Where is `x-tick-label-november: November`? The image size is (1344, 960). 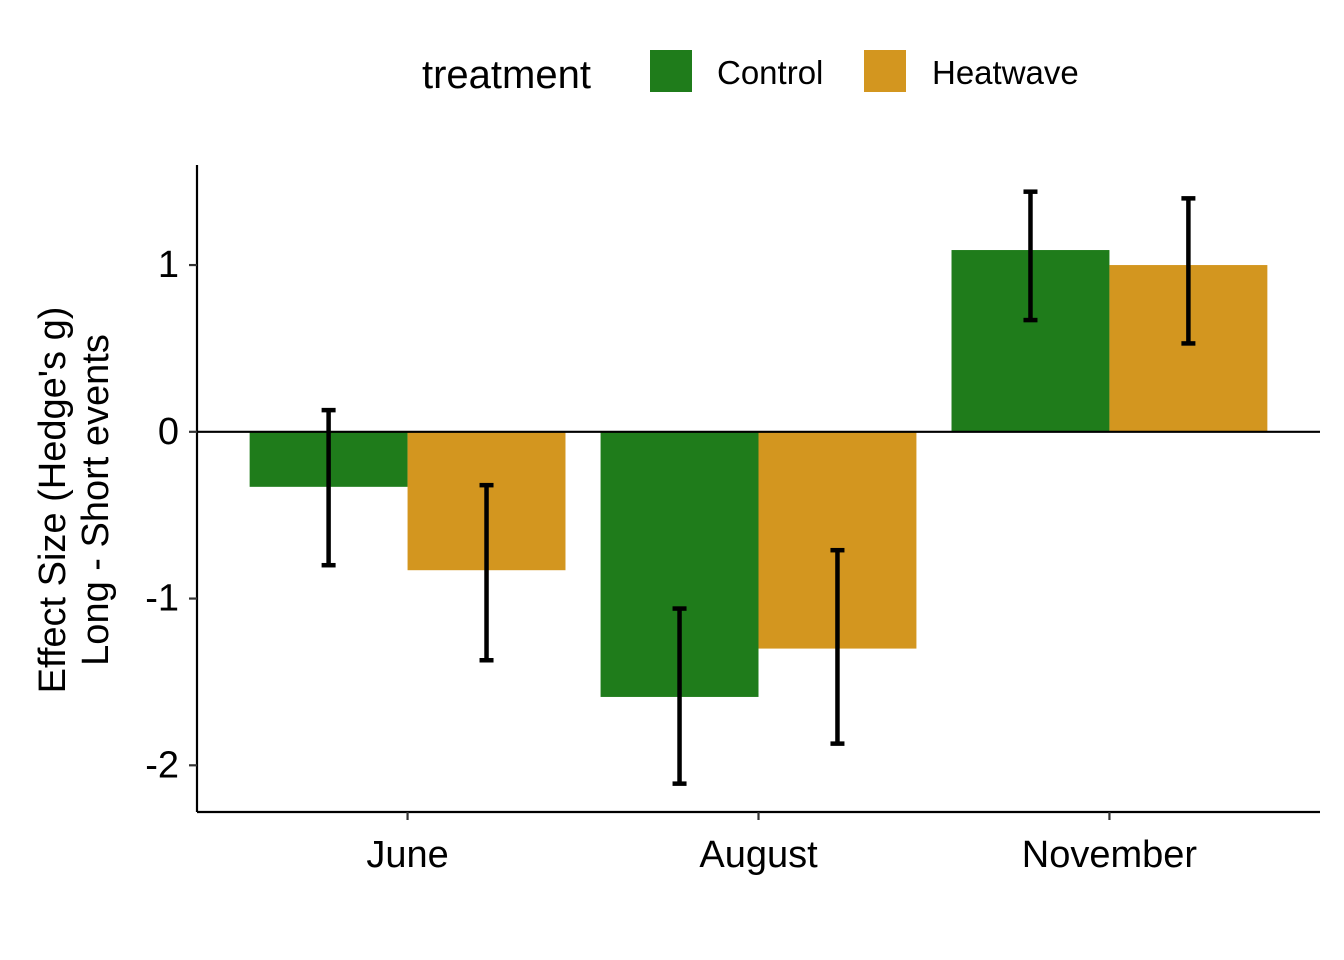 x-tick-label-november: November is located at coordinates (1110, 855).